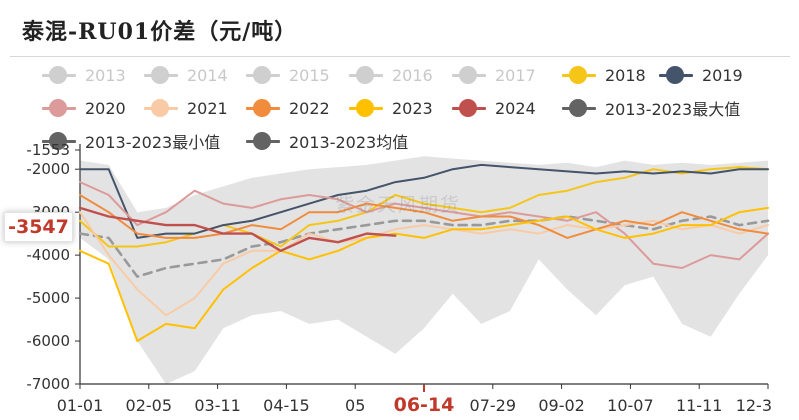  What do you see at coordinates (494, 108) in the screenshot?
I see `legend-item-2024: 2024` at bounding box center [494, 108].